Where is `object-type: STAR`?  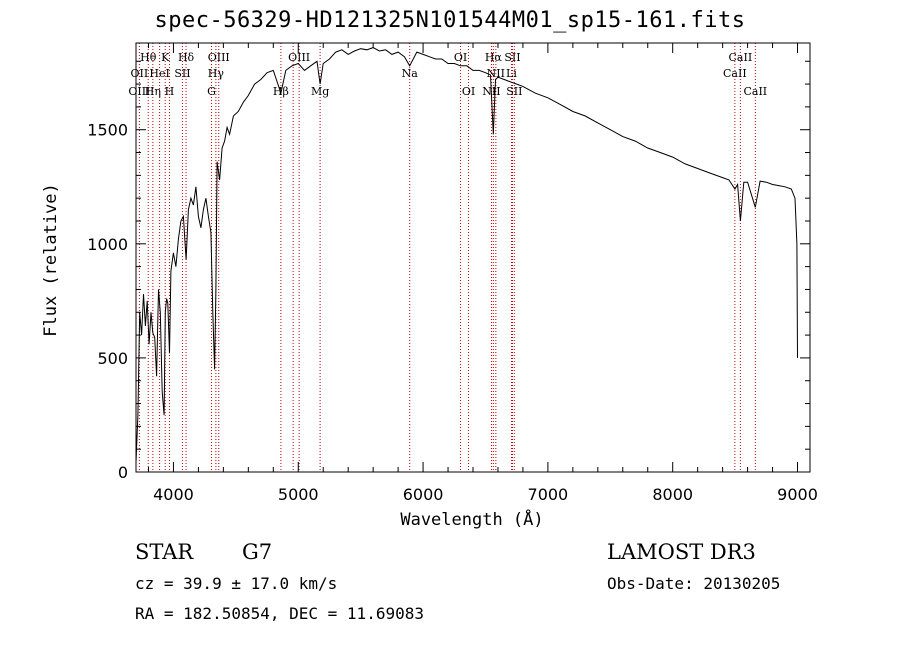 object-type: STAR is located at coordinates (164, 552).